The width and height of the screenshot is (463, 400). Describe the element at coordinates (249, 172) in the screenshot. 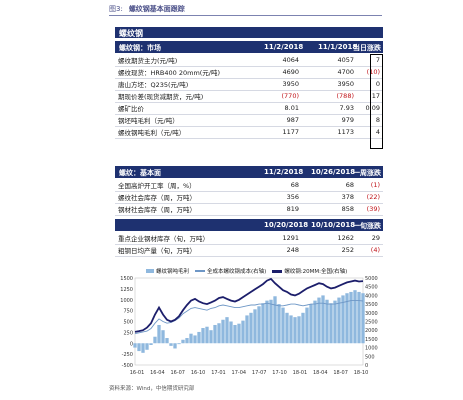

I see `fundamentals-header: 螺纹：基本面 11/2/2018 10/26/2018 一周涨跌` at that location.